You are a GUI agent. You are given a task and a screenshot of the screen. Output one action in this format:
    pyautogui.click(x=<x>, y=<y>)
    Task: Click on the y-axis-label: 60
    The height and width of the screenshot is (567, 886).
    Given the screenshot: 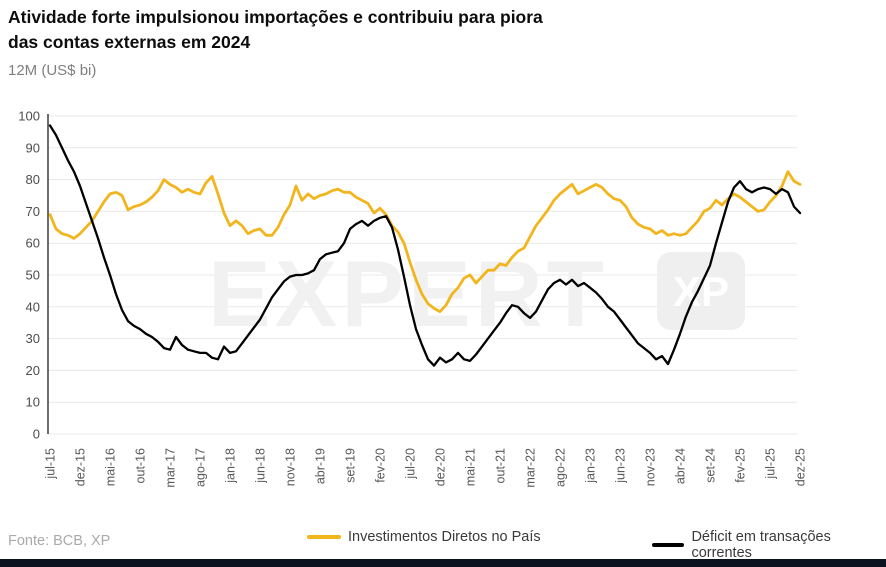 What is the action you would take?
    pyautogui.click(x=33, y=243)
    